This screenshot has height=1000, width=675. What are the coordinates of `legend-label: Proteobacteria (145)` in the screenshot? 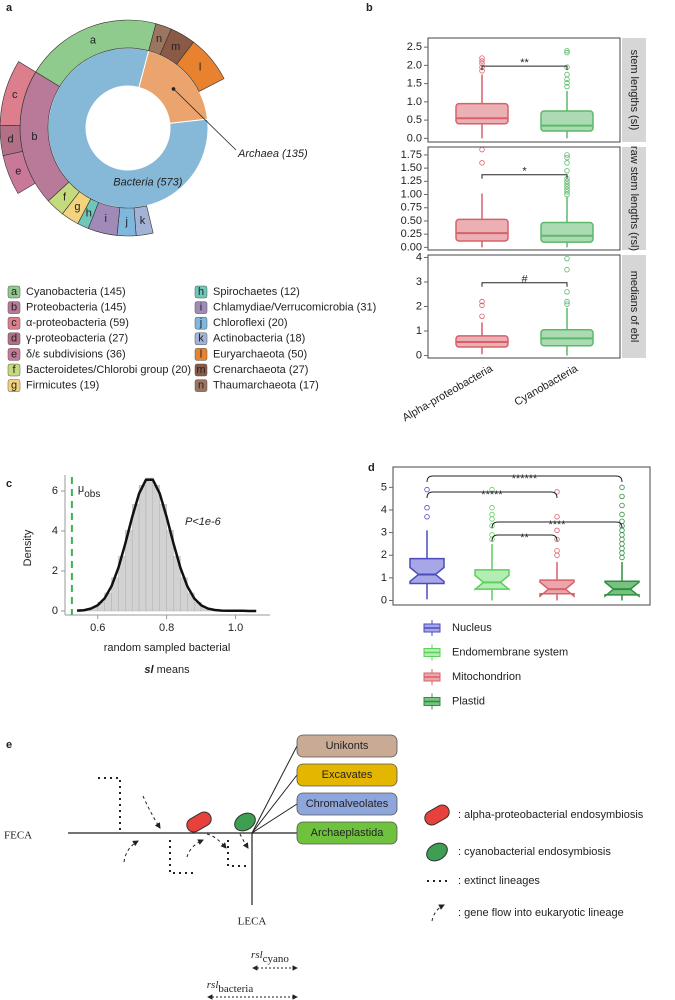 It's located at (76, 308).